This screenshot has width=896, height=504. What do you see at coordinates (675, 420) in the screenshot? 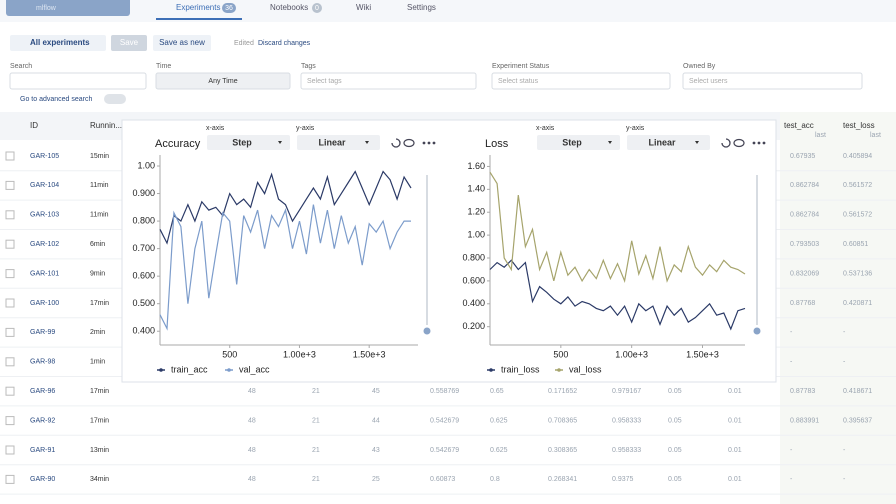
I see `cell: 0.05` at bounding box center [675, 420].